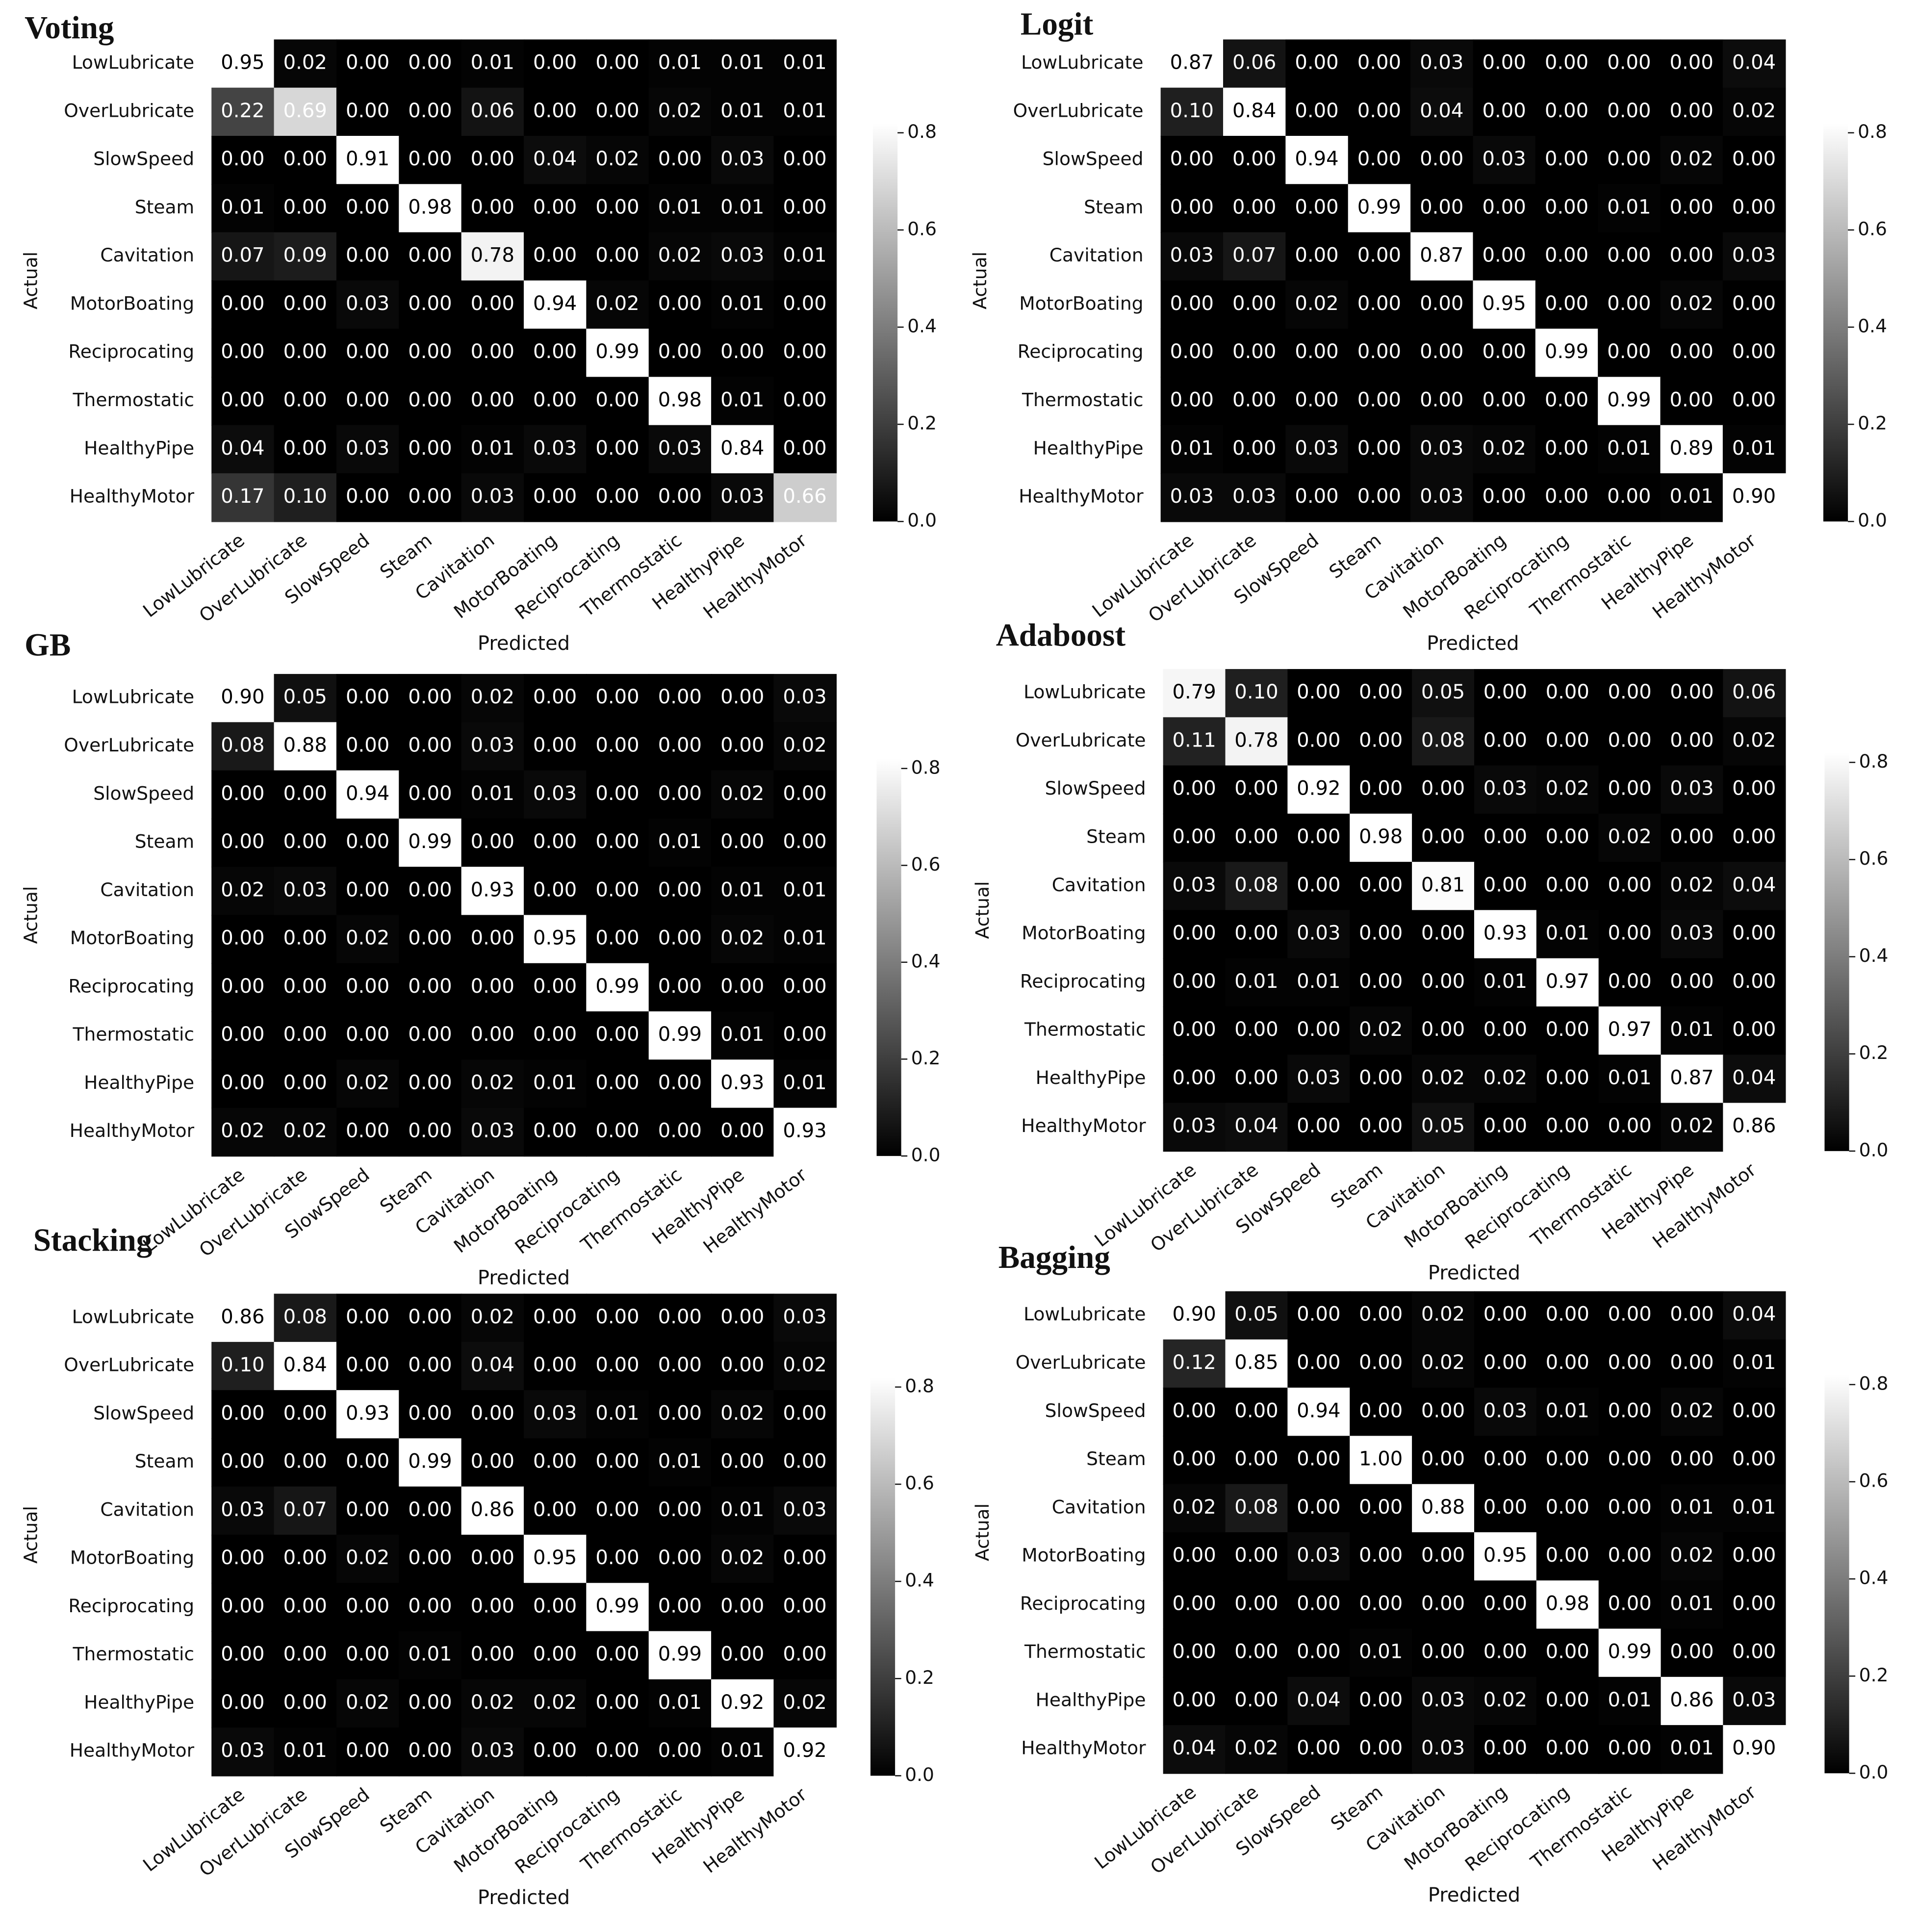 This screenshot has height=1932, width=1918. I want to click on colorbar-tick-label: 0.0, so click(1874, 1149).